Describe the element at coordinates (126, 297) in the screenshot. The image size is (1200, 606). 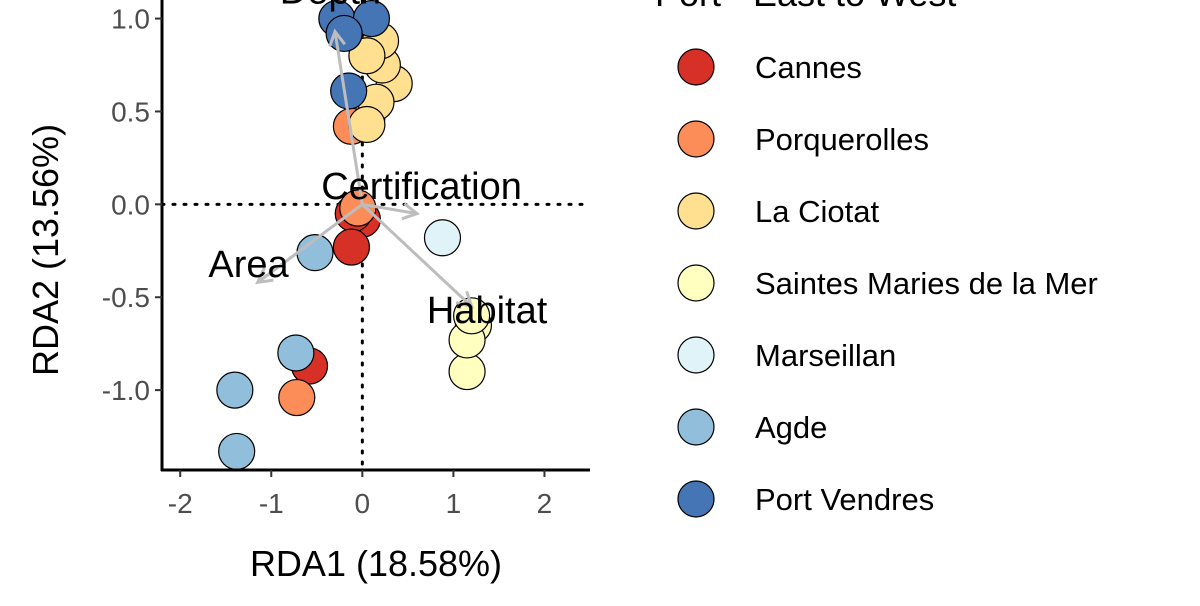
I see `y-tick-label: -0.5` at that location.